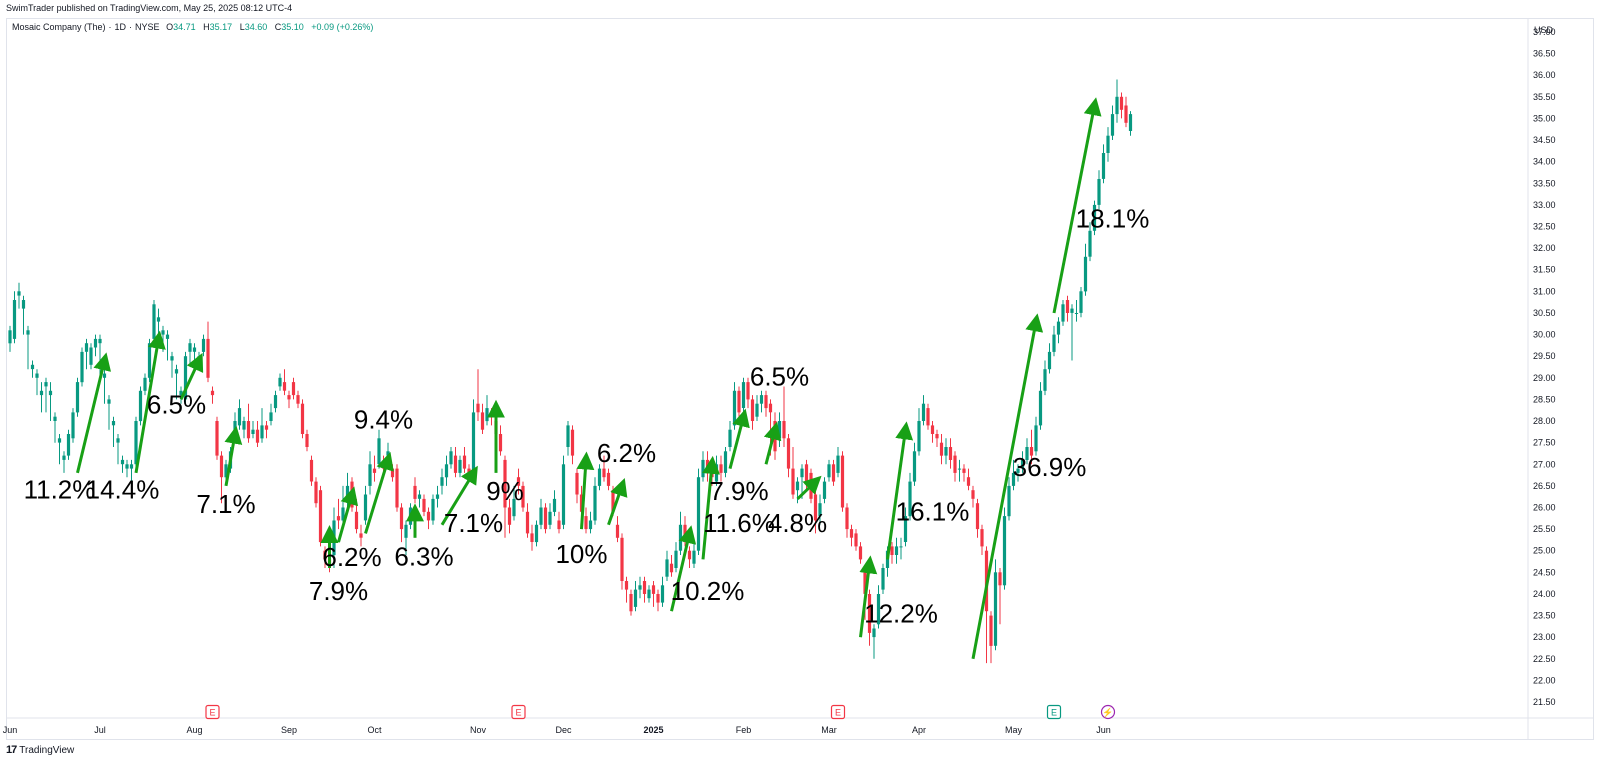  Describe the element at coordinates (1544, 183) in the screenshot. I see `price-tick-label: 33.50` at that location.